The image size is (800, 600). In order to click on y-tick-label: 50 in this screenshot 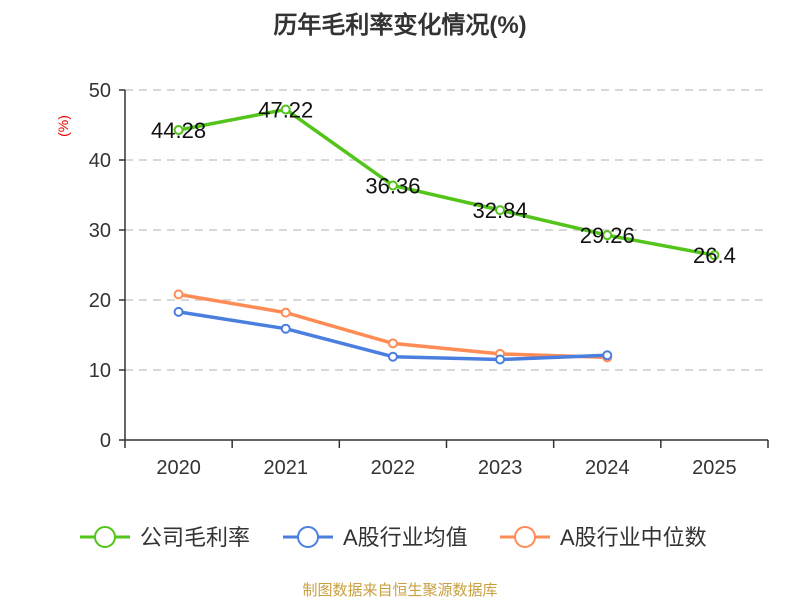, I will do `click(100, 91)`.